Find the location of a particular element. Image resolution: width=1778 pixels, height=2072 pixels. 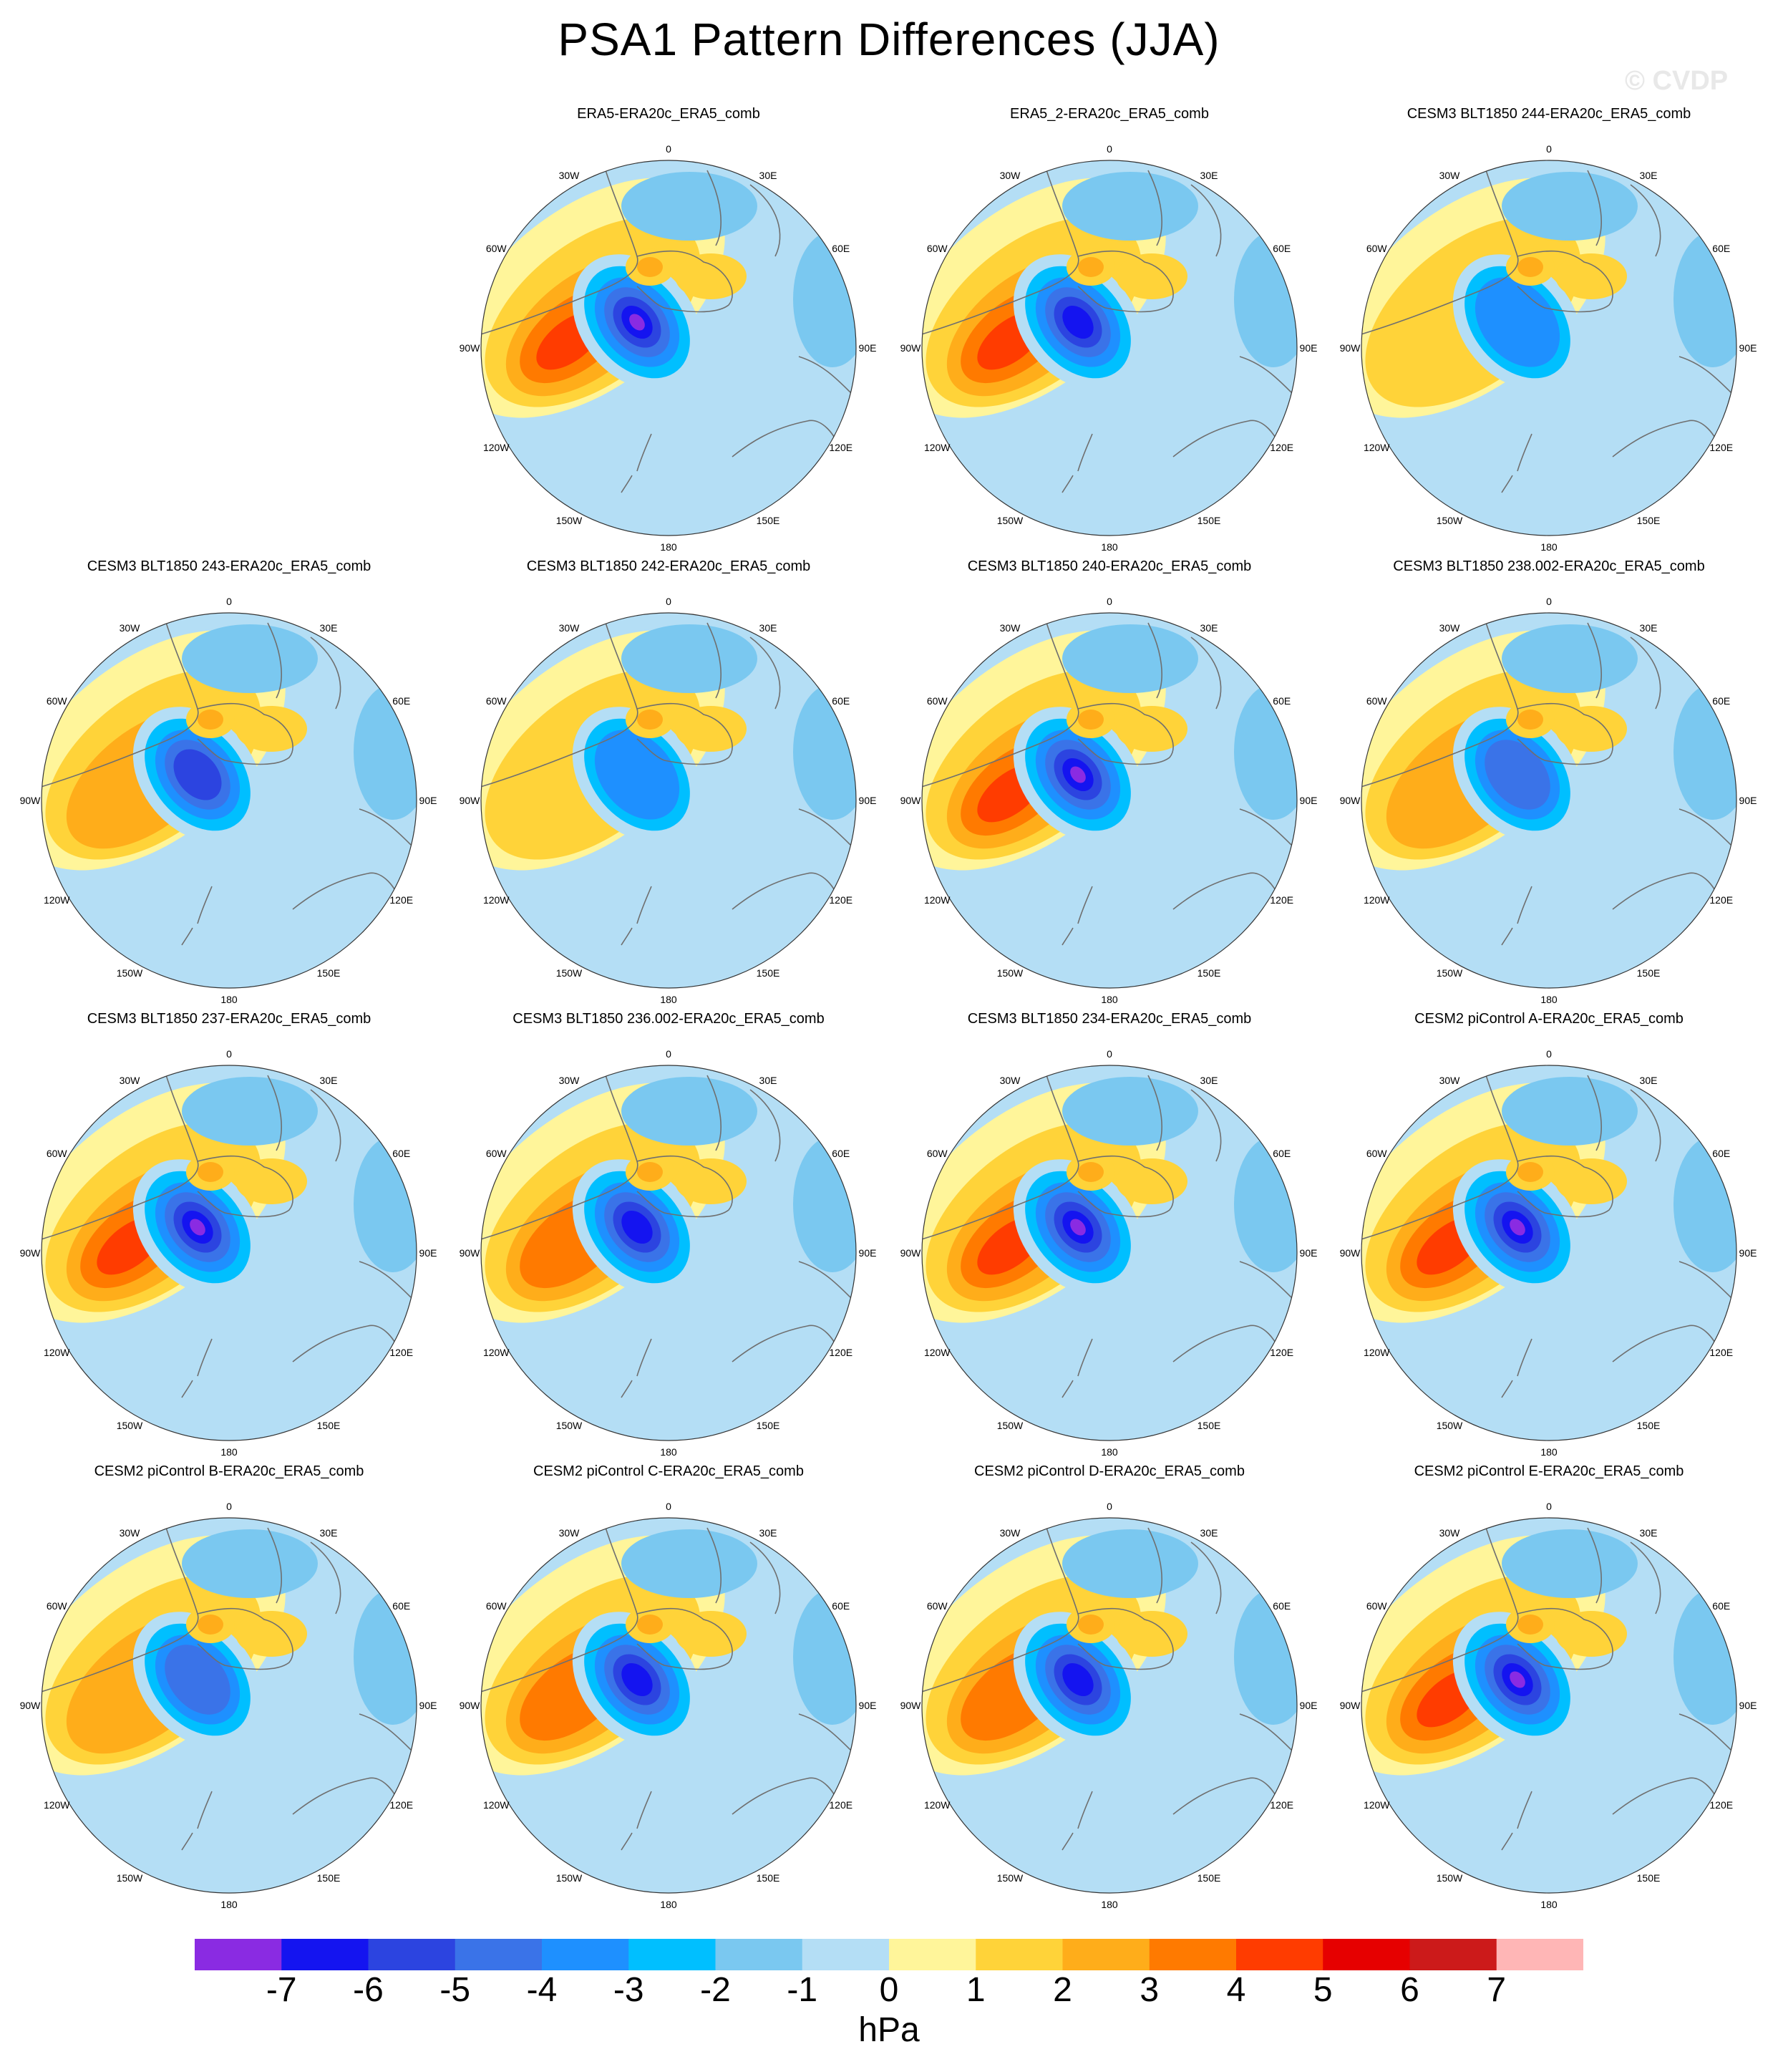

panel-title: CESM2 piControl D-ERA20c_ERA5_comb is located at coordinates (1109, 1471).